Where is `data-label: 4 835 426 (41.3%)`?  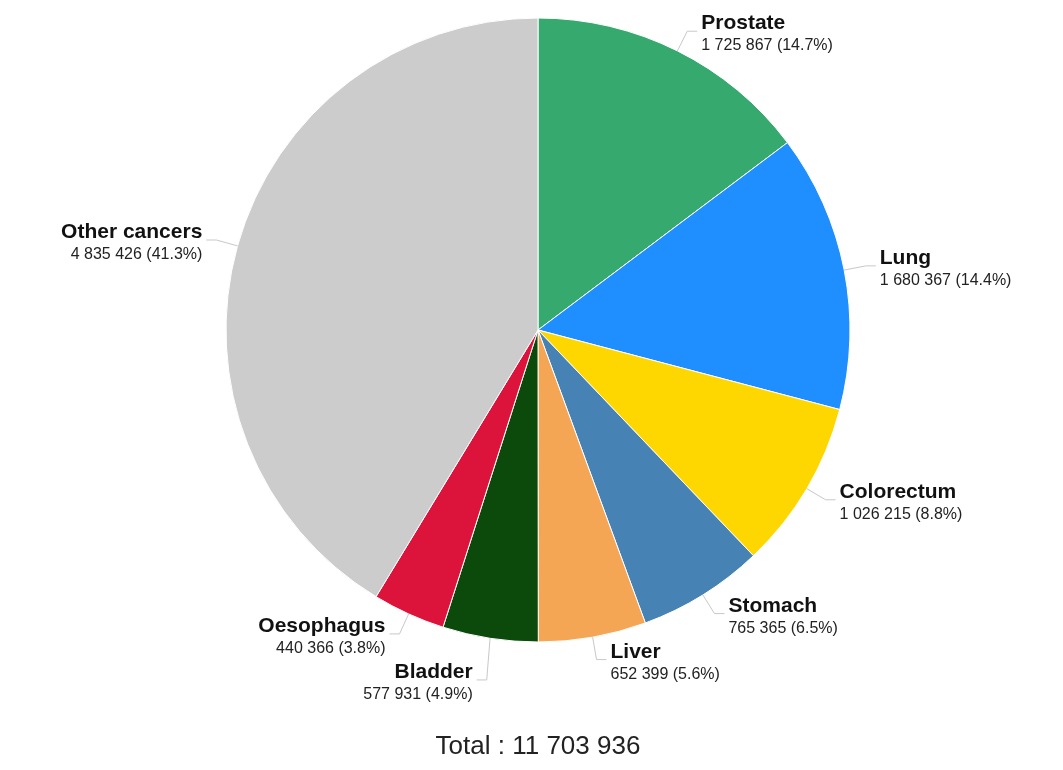 data-label: 4 835 426 (41.3%) is located at coordinates (136, 253).